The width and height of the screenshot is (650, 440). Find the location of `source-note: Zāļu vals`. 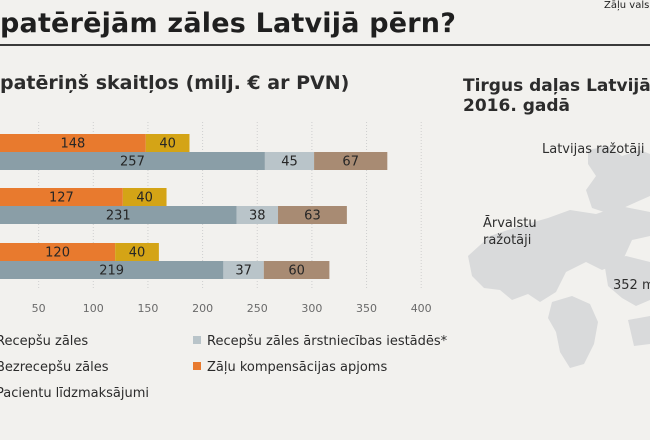

source-note: Zāļu vals is located at coordinates (627, 5).